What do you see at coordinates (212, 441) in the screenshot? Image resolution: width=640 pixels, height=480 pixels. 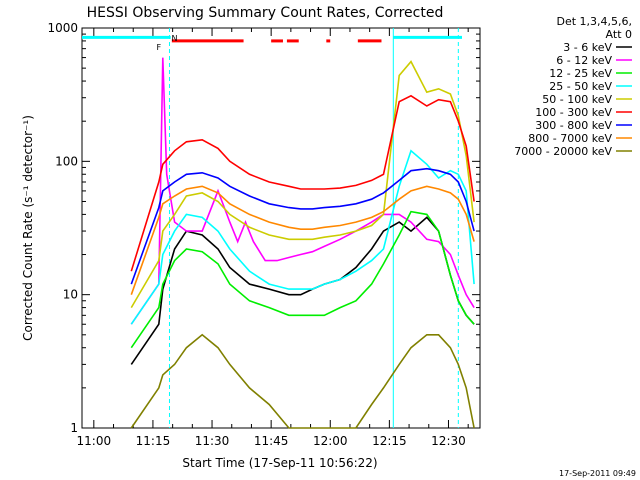 I see `x-tick-label: 11:30` at bounding box center [212, 441].